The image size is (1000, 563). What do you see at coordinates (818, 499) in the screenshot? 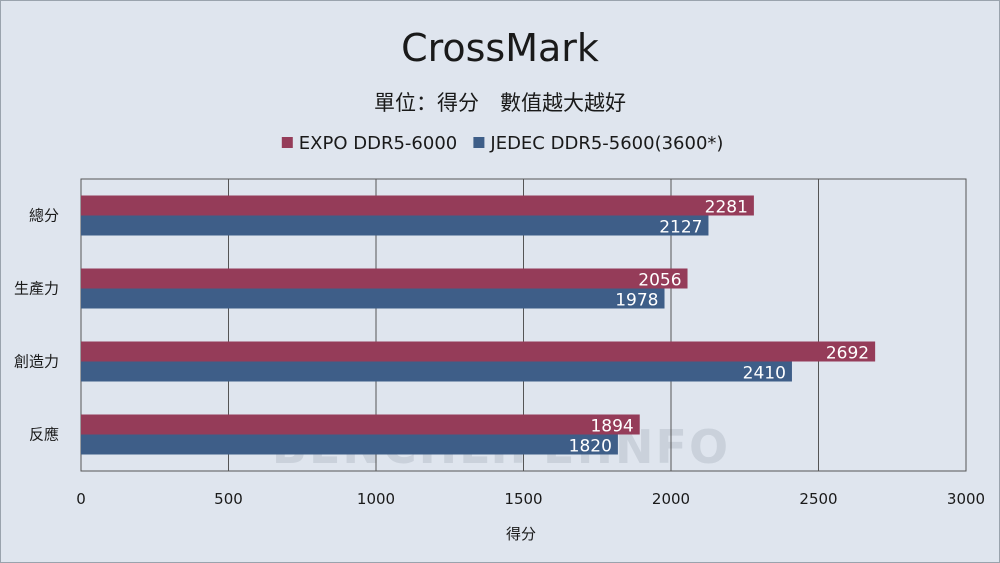
I see `x-tick-label: 2500` at bounding box center [818, 499].